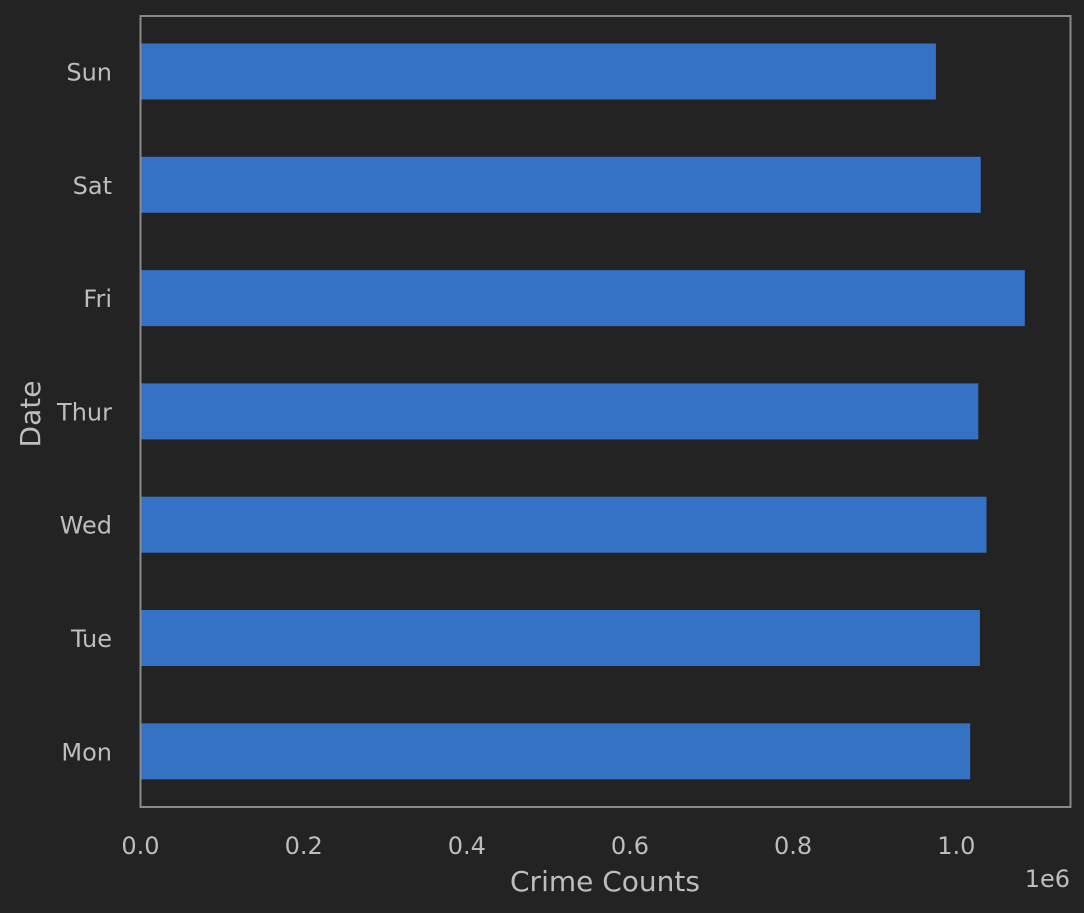  What do you see at coordinates (86, 526) in the screenshot?
I see `y-tick-label-wed: Wed` at bounding box center [86, 526].